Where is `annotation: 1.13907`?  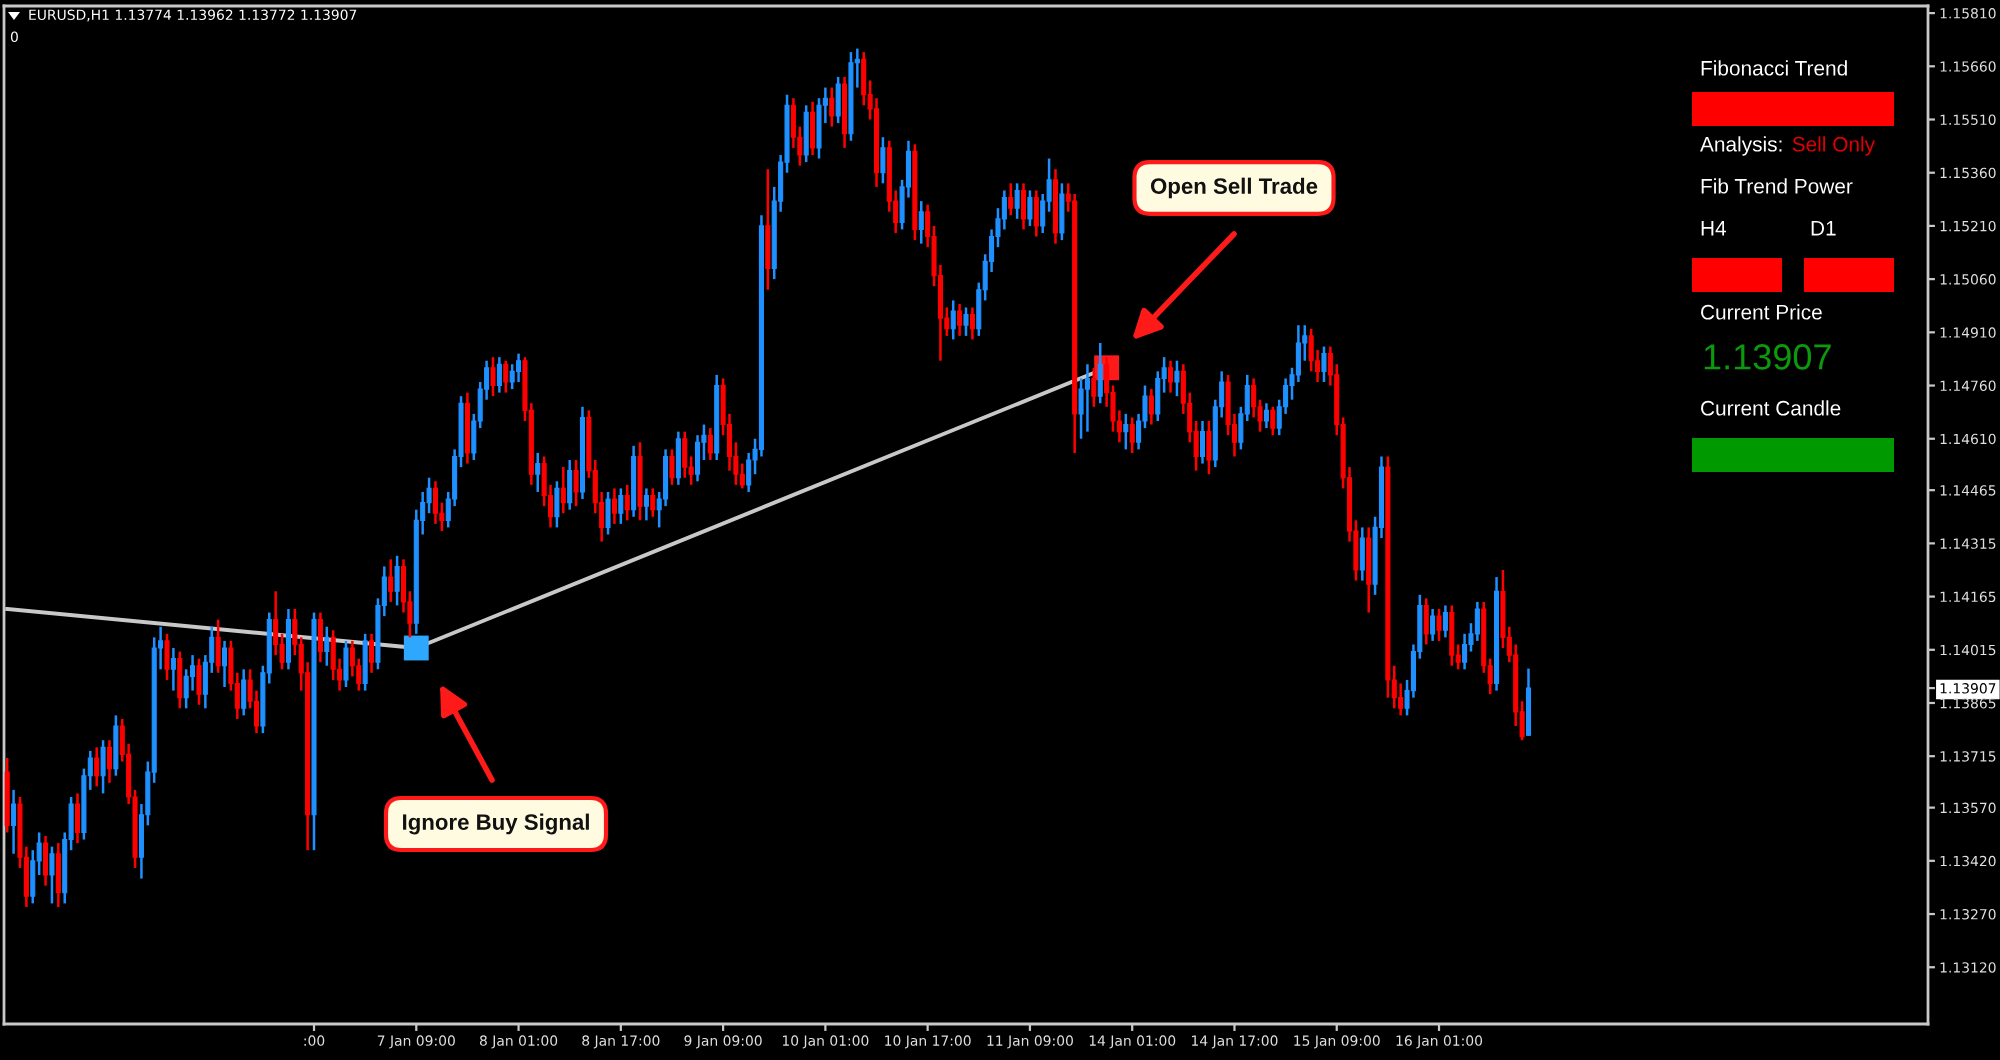 annotation: 1.13907 is located at coordinates (1767, 357).